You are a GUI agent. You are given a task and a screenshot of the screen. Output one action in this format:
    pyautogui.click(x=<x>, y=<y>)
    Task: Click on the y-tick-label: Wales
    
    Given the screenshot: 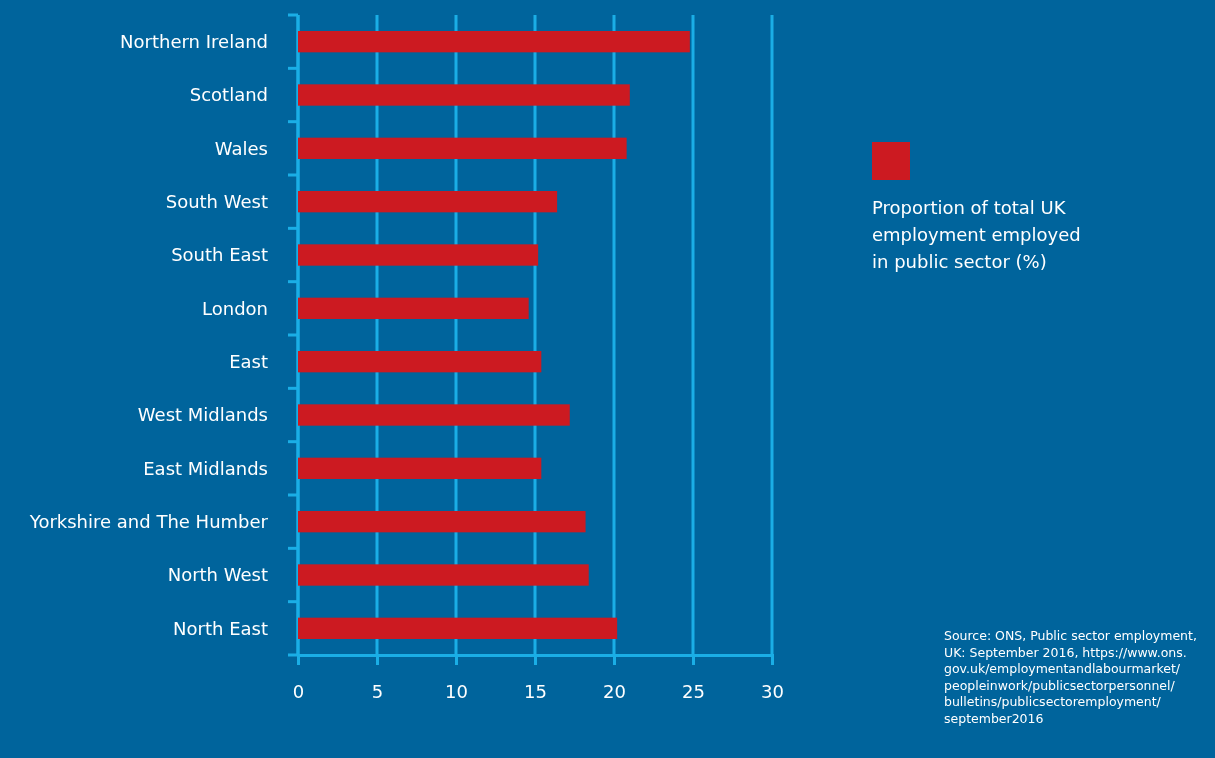 What is the action you would take?
    pyautogui.click(x=241, y=148)
    